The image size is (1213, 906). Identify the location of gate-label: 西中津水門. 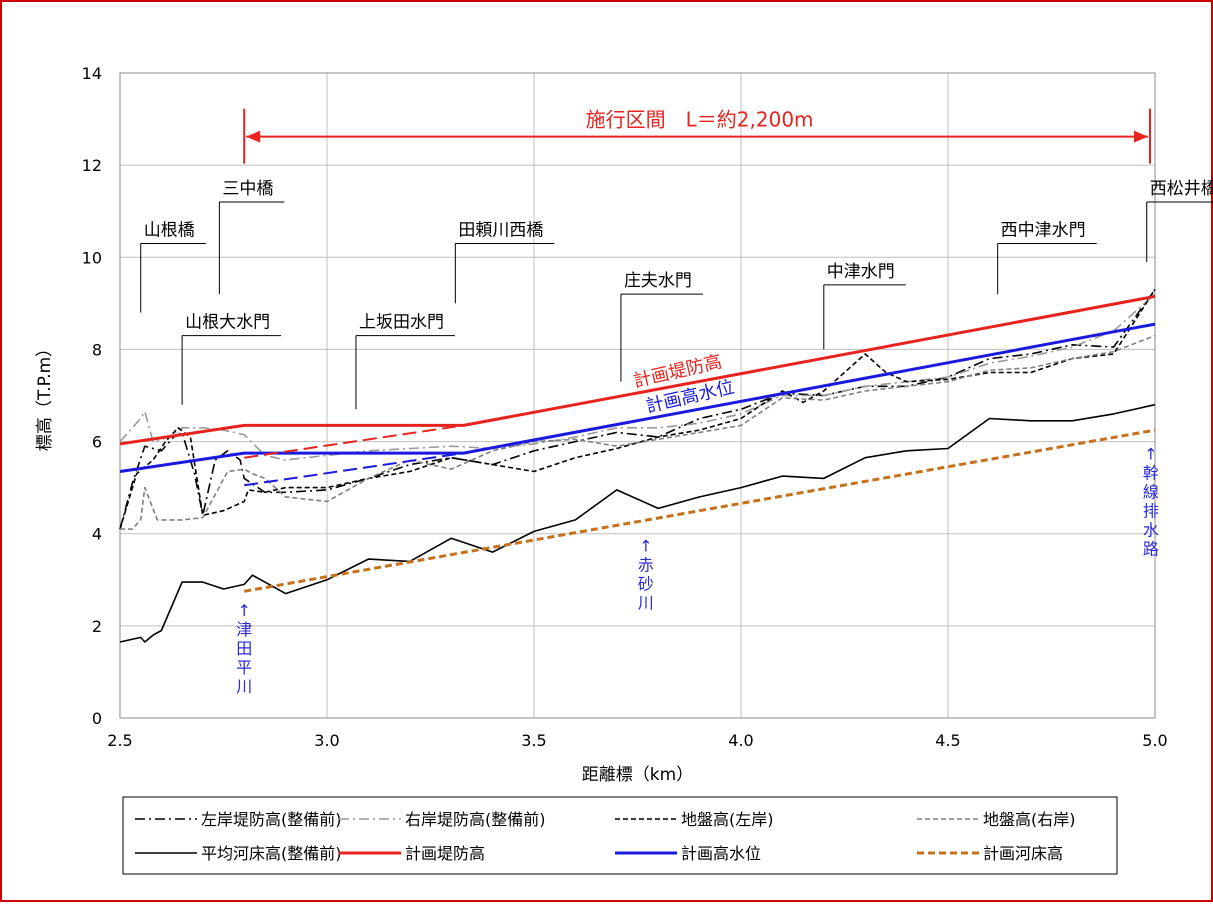
(1043, 230).